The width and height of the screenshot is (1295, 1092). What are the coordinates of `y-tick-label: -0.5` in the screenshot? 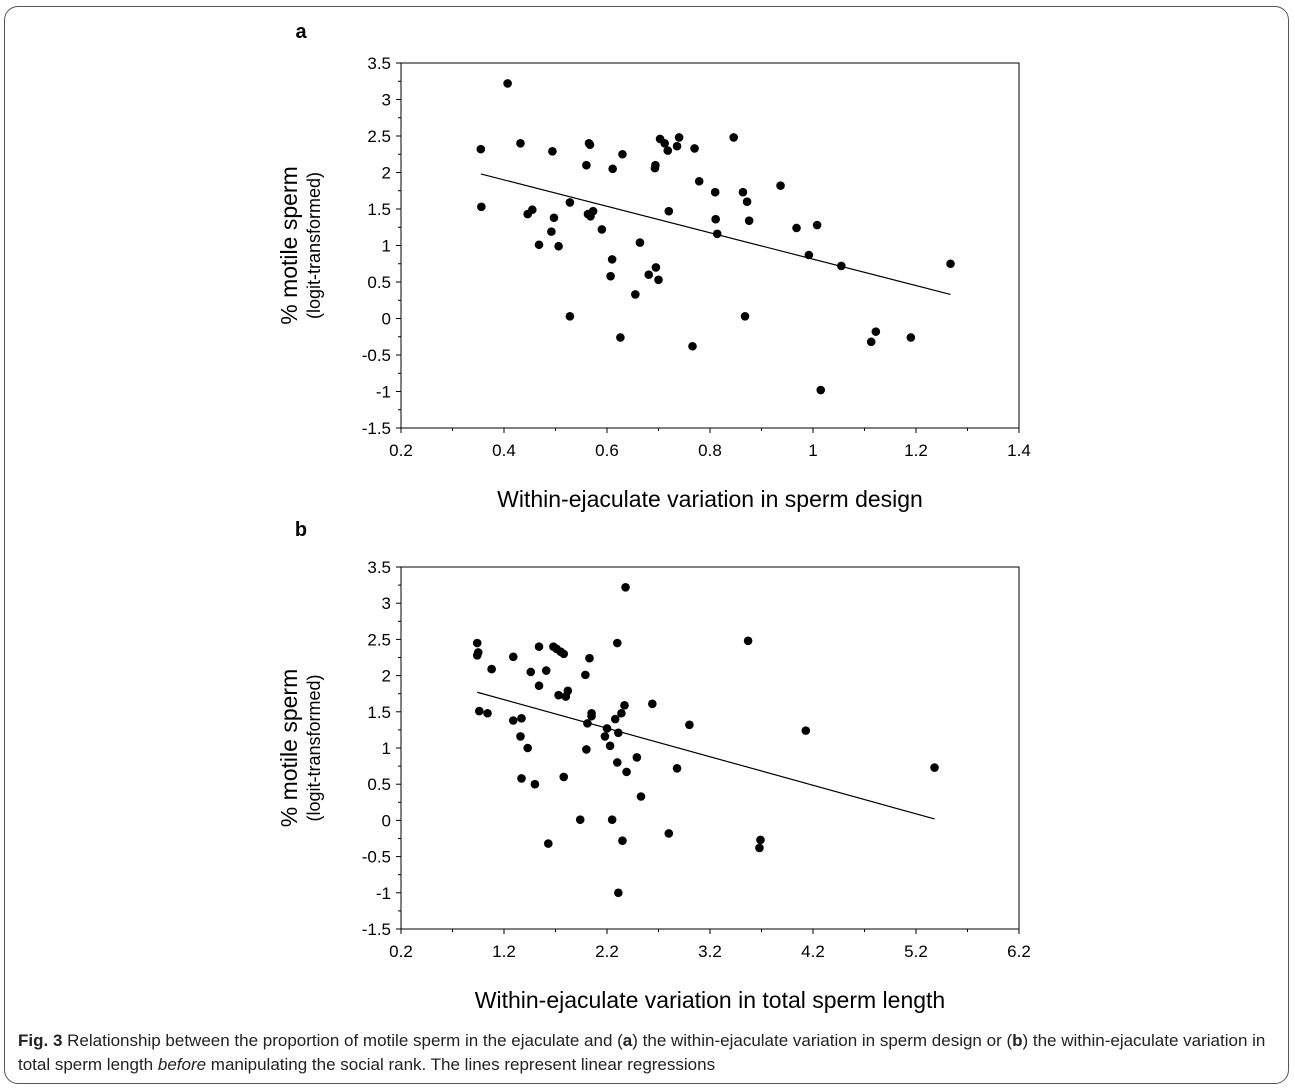 It's located at (376, 857).